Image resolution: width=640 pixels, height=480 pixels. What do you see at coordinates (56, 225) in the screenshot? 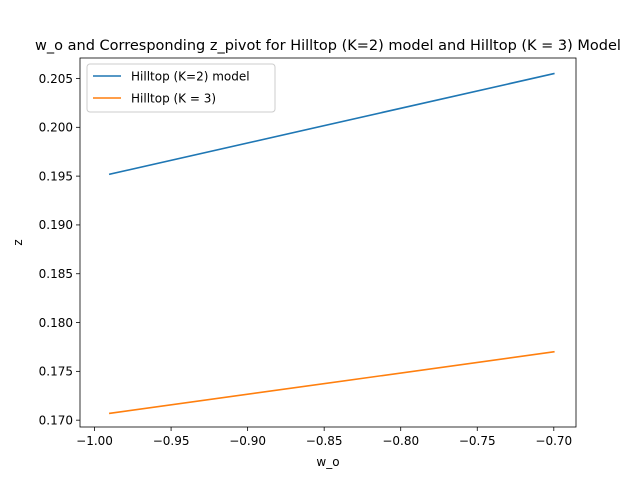
I see `y-tick-label: 0.190` at bounding box center [56, 225].